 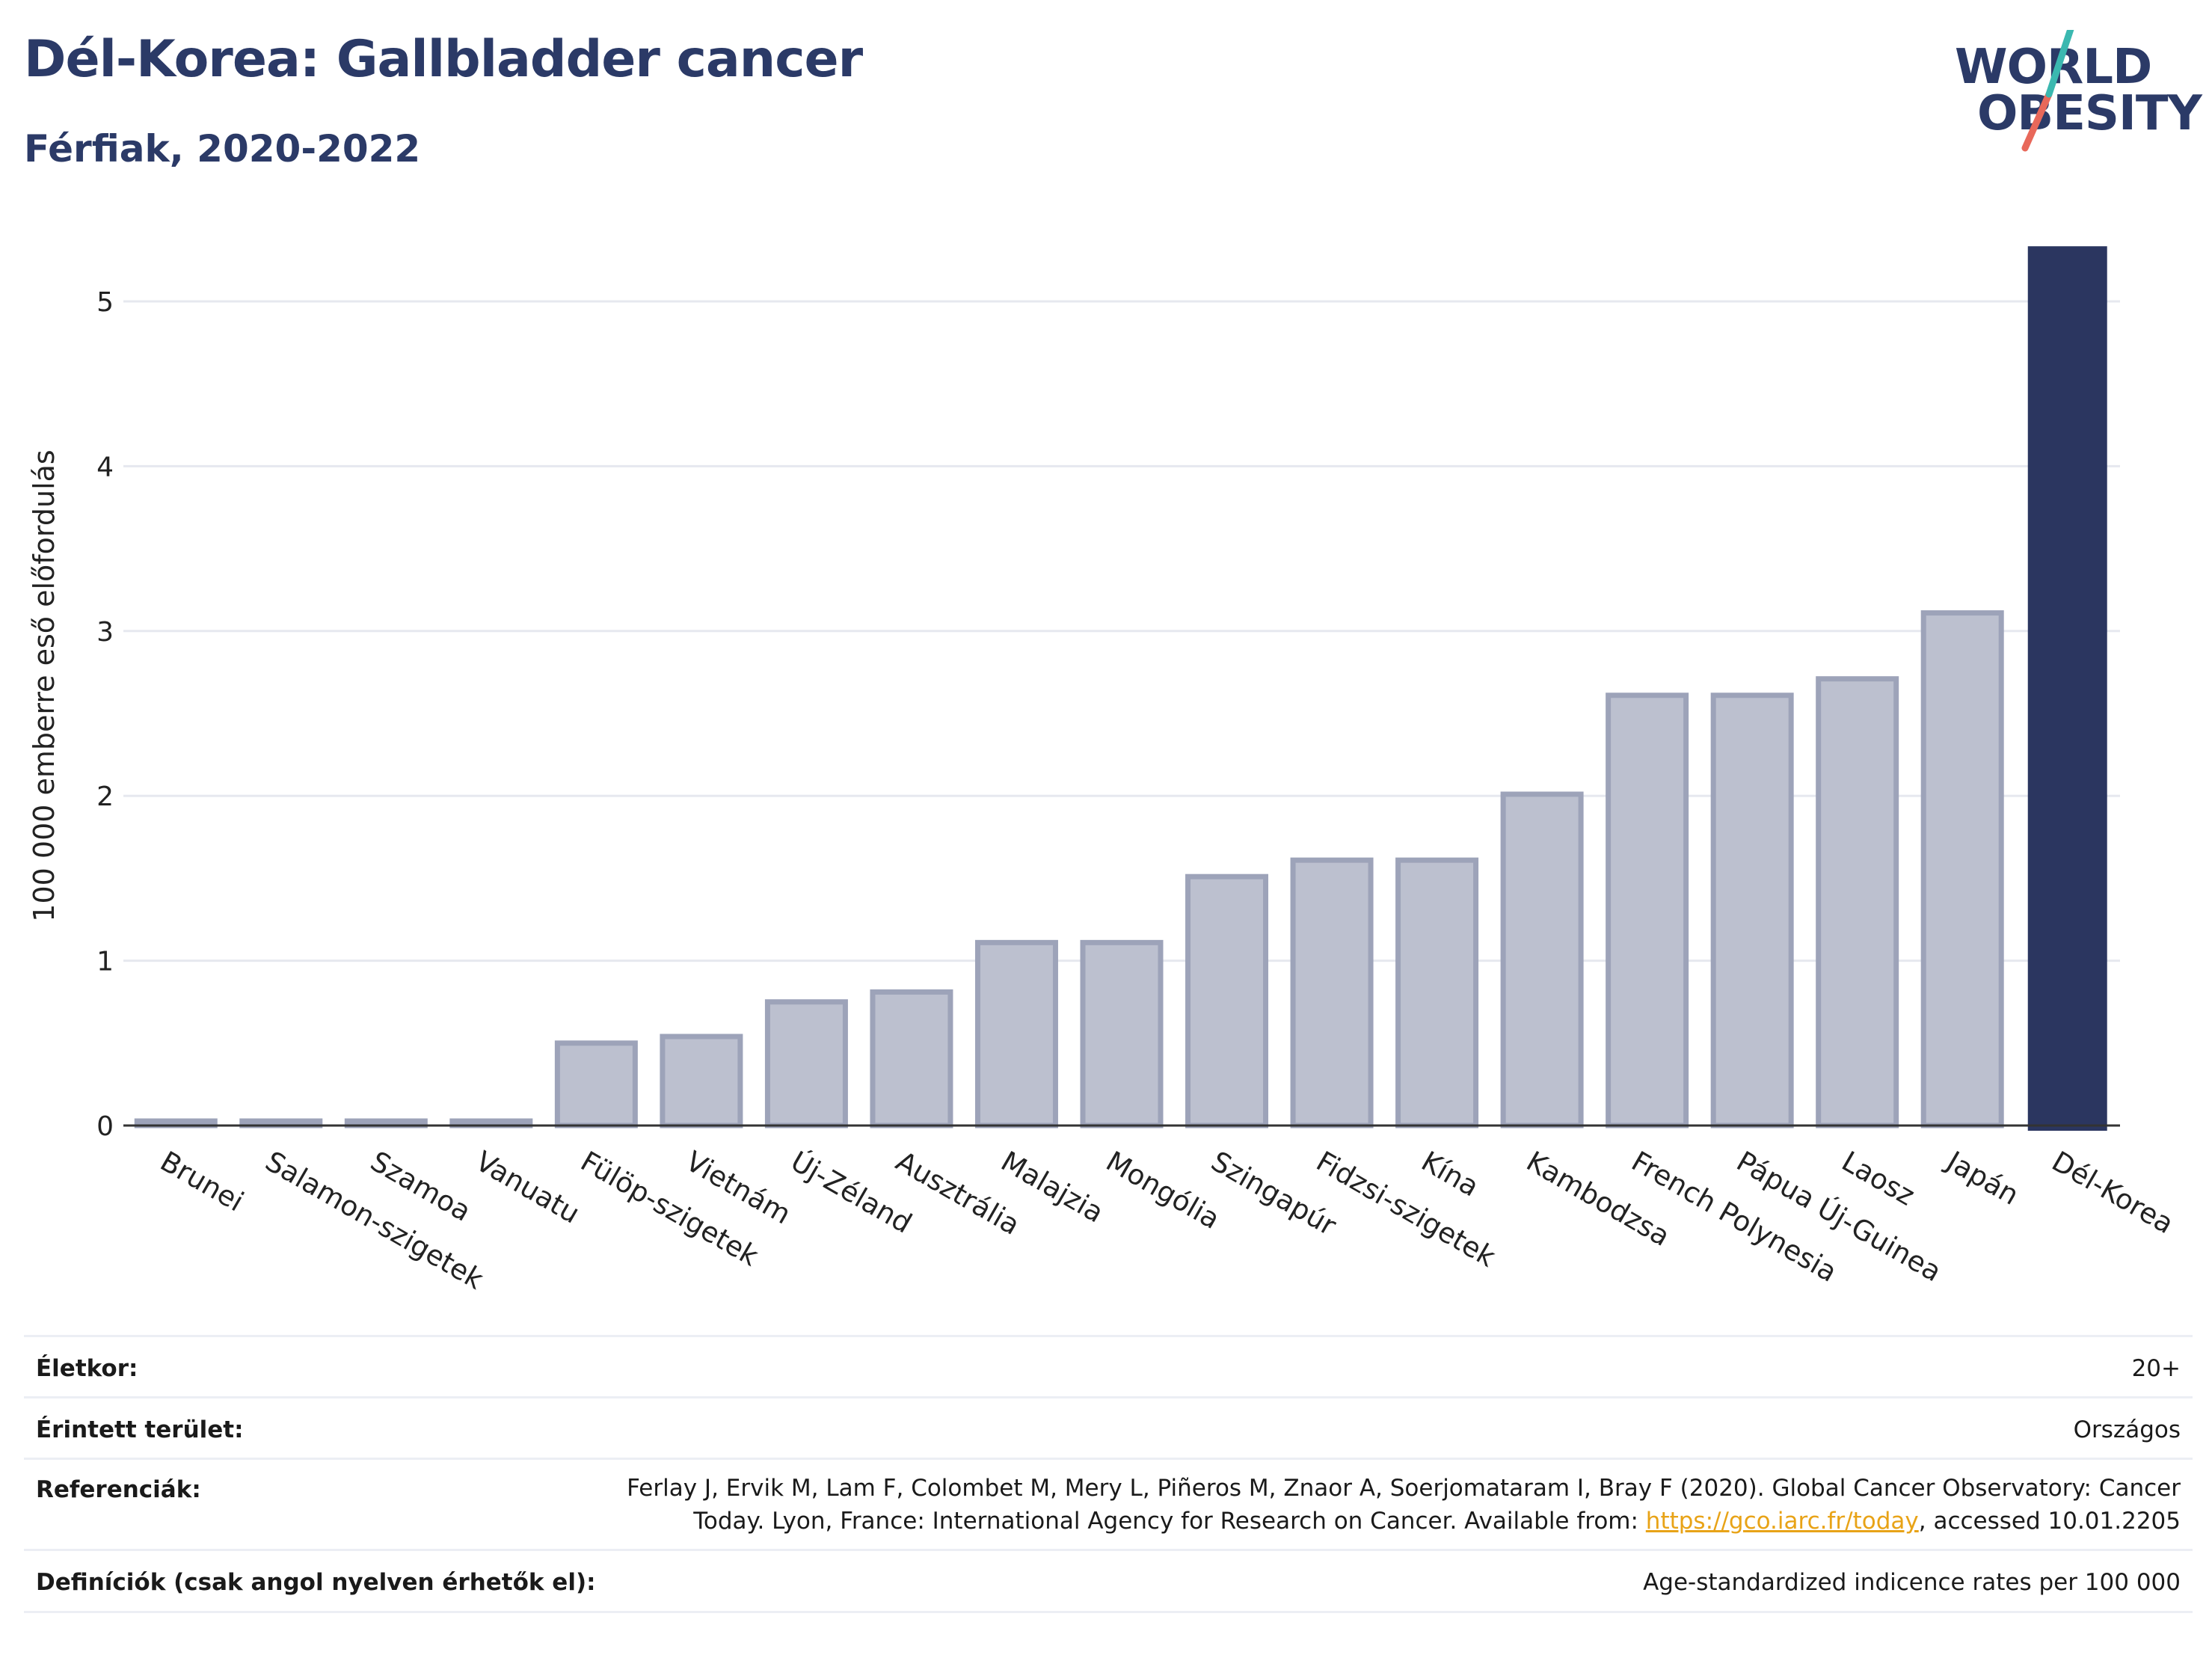 What do you see at coordinates (1016, 1034) in the screenshot?
I see `bar-malajzia` at bounding box center [1016, 1034].